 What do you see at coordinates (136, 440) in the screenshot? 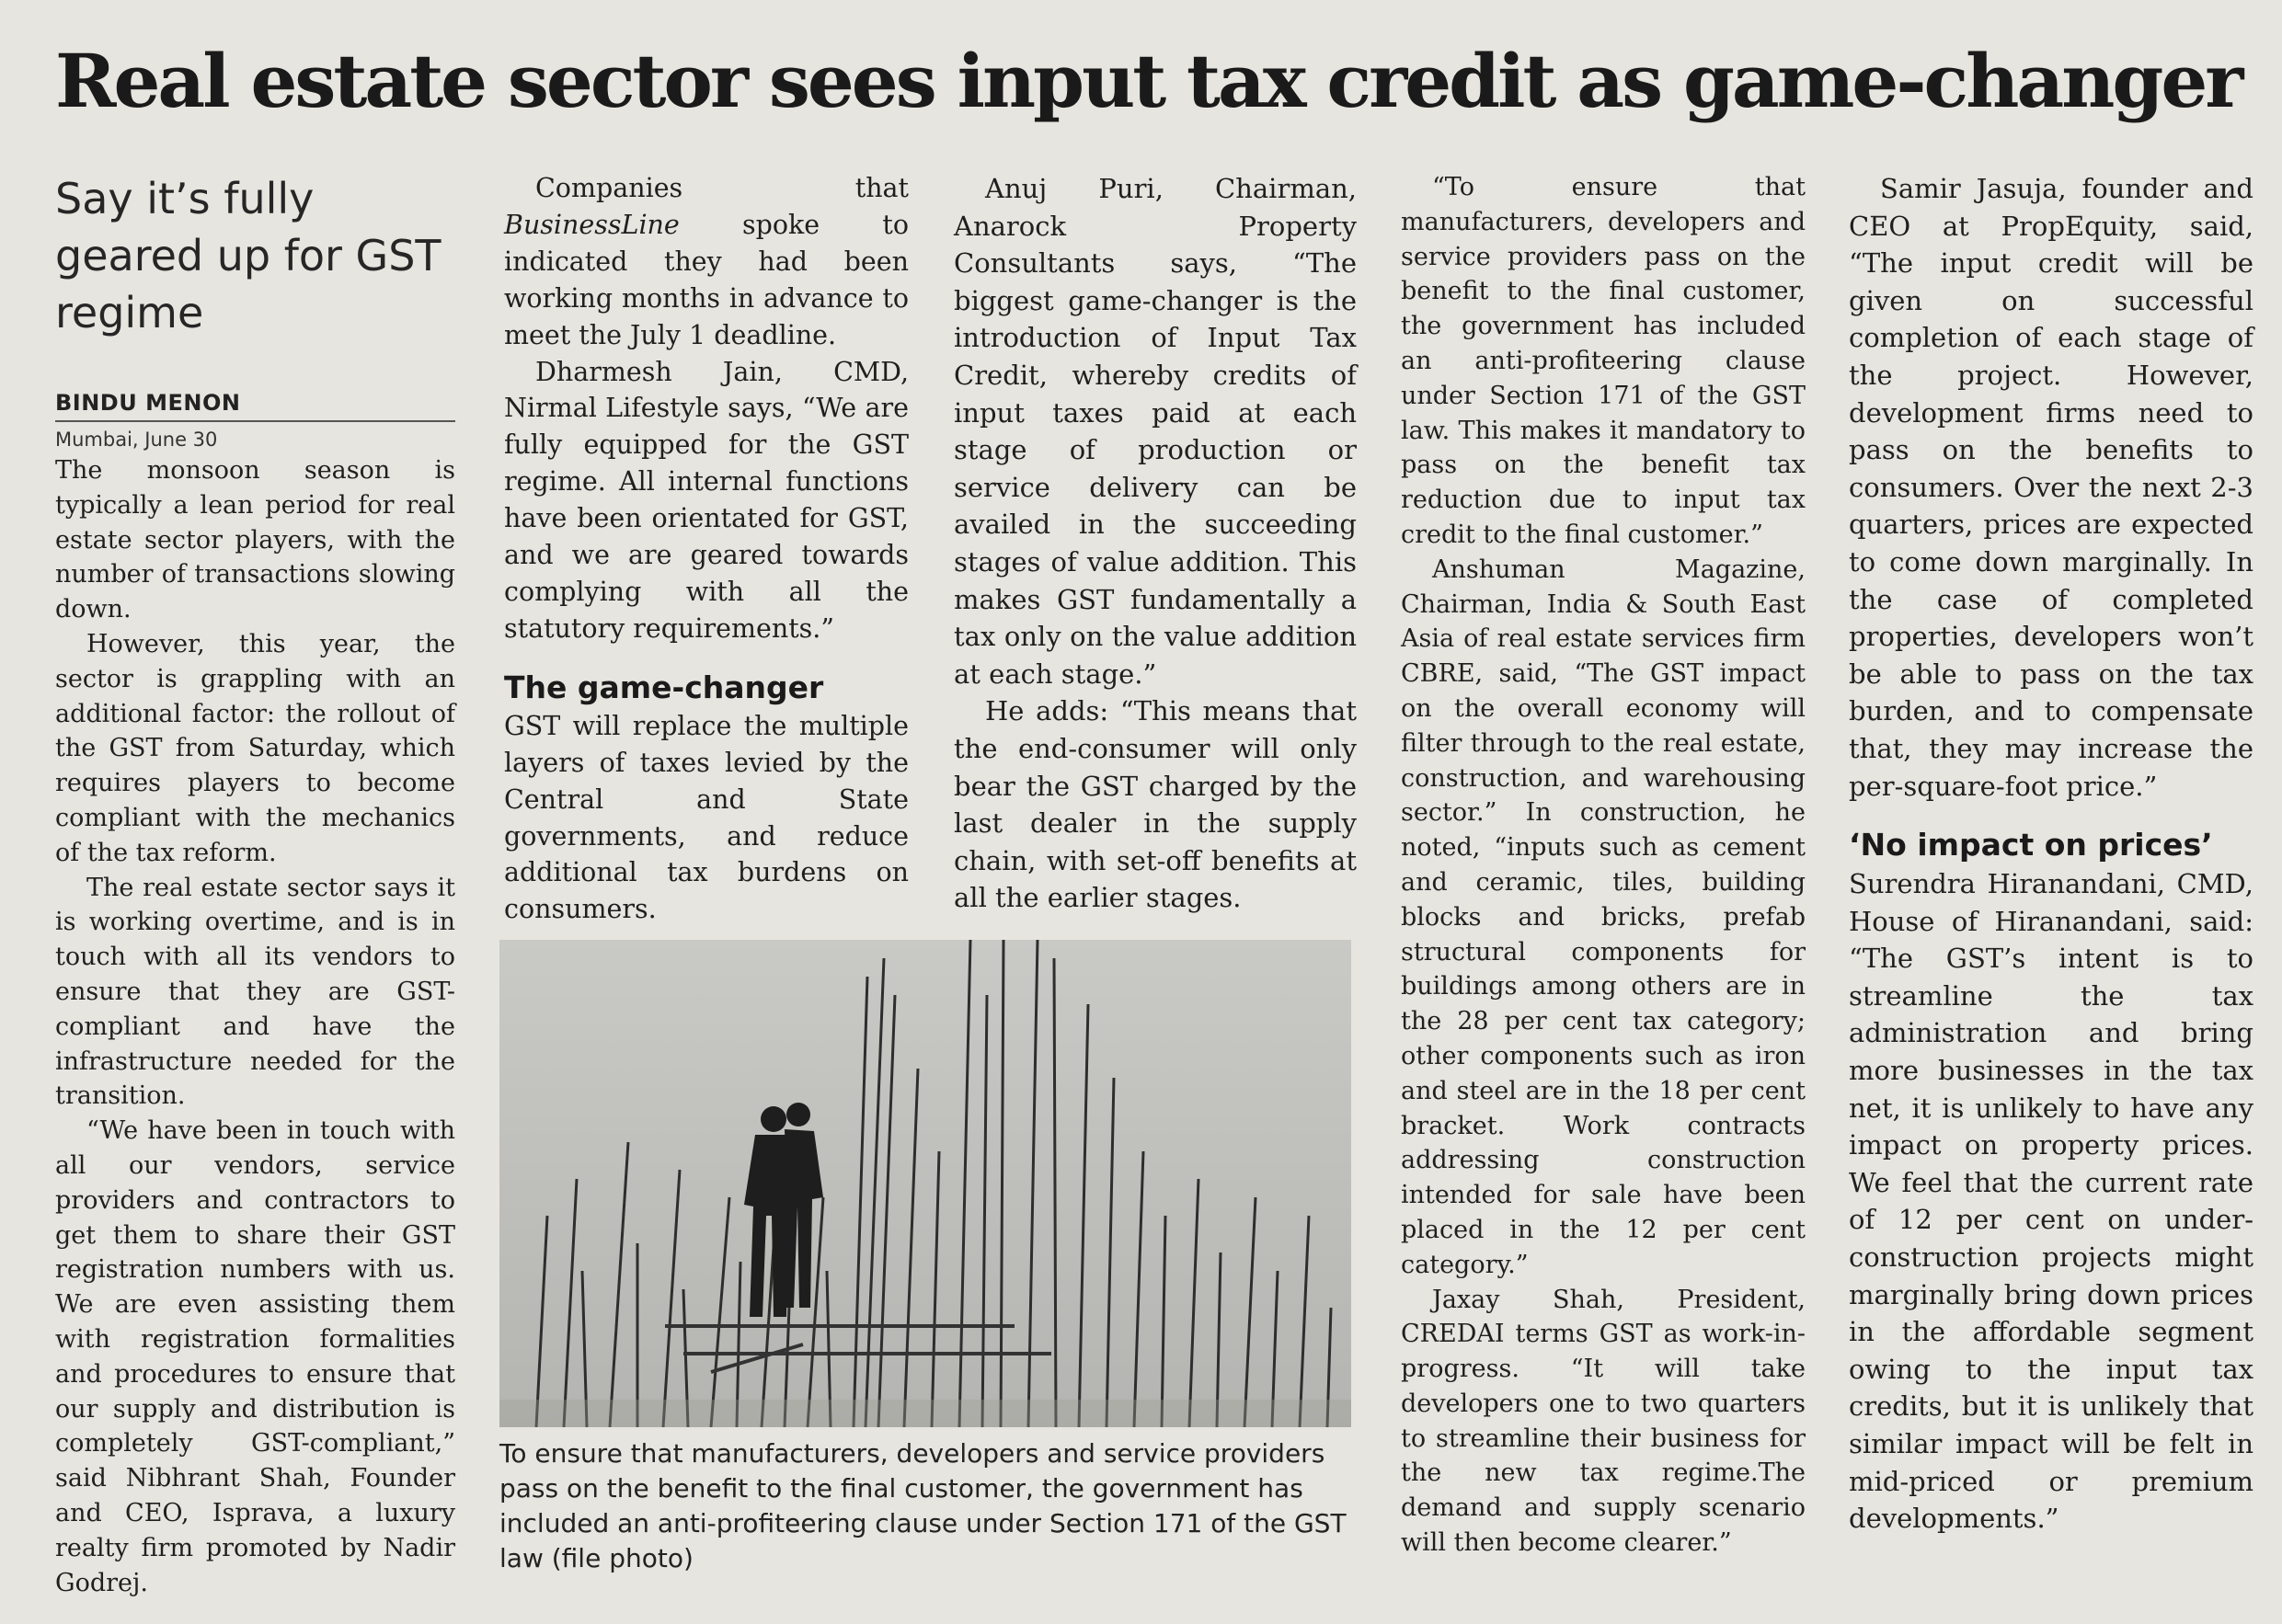
I see `dateline: Mumbai, June 30` at bounding box center [136, 440].